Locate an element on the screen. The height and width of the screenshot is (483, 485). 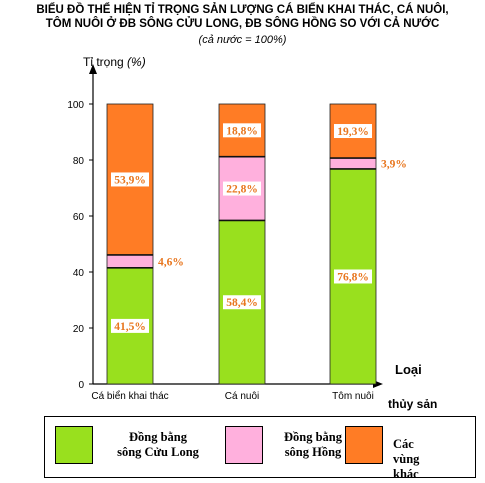
bar-tom-nuoi-hong is located at coordinates (353, 163).